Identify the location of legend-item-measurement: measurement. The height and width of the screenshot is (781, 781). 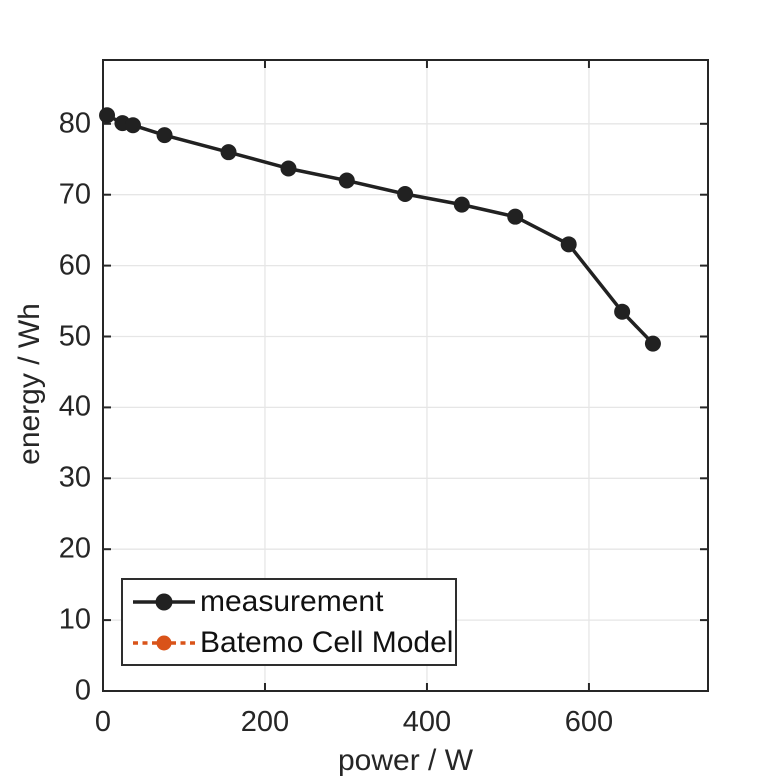
(293, 601).